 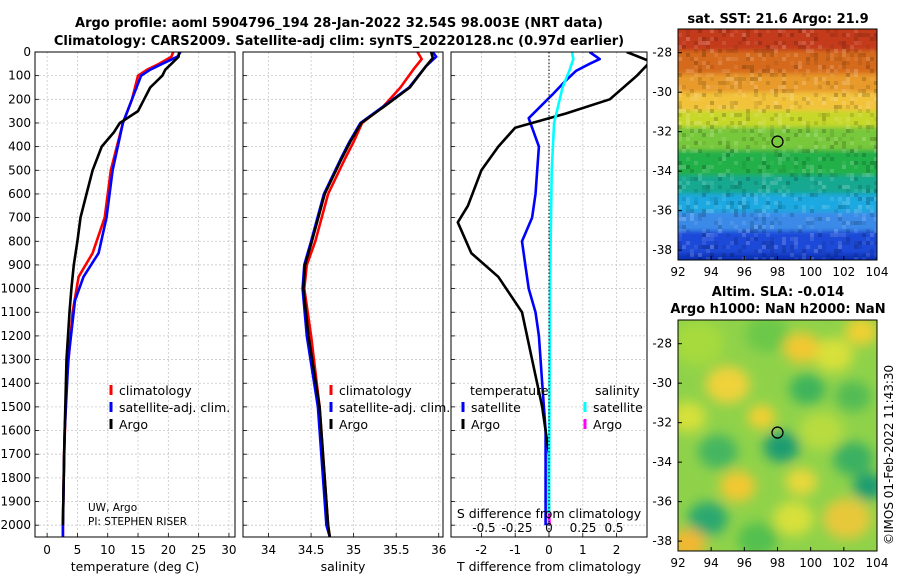 I want to click on sla-anomaly-blob, so click(x=861, y=333).